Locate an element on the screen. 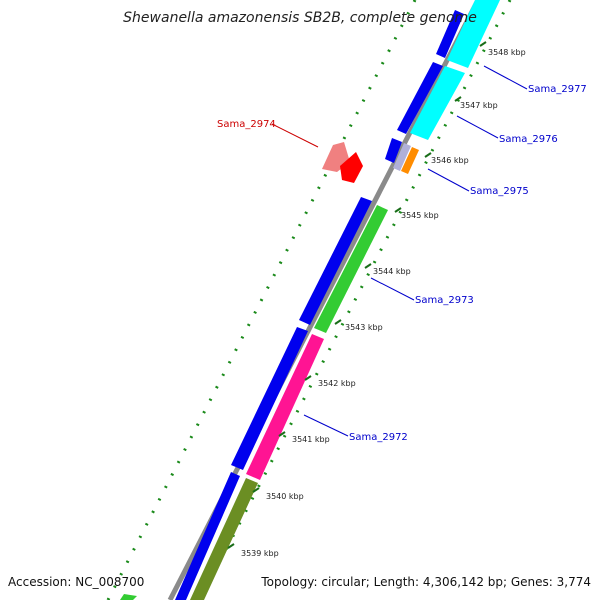 The width and height of the screenshot is (600, 600). gene-green-edge is located at coordinates (128, 597).